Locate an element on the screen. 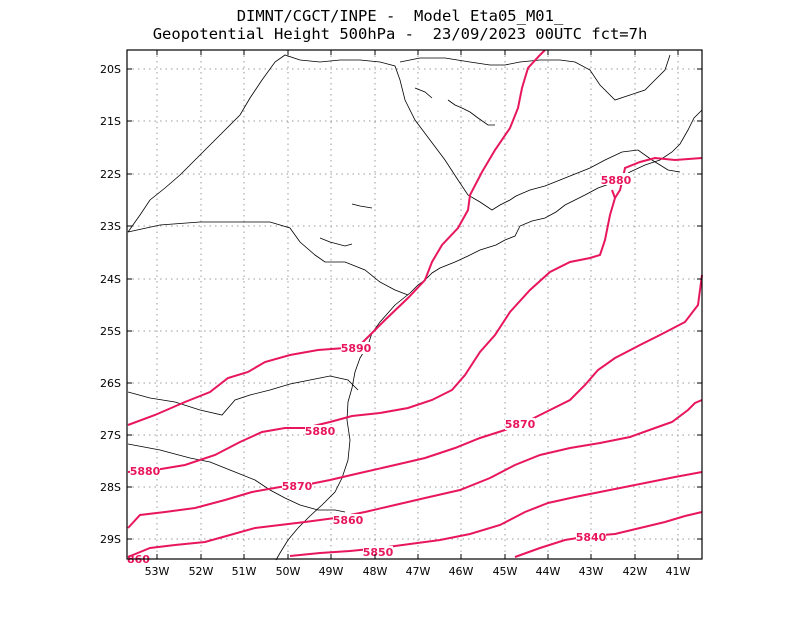 This screenshot has height=618, width=800. border-pr-sc is located at coordinates (243, 395).